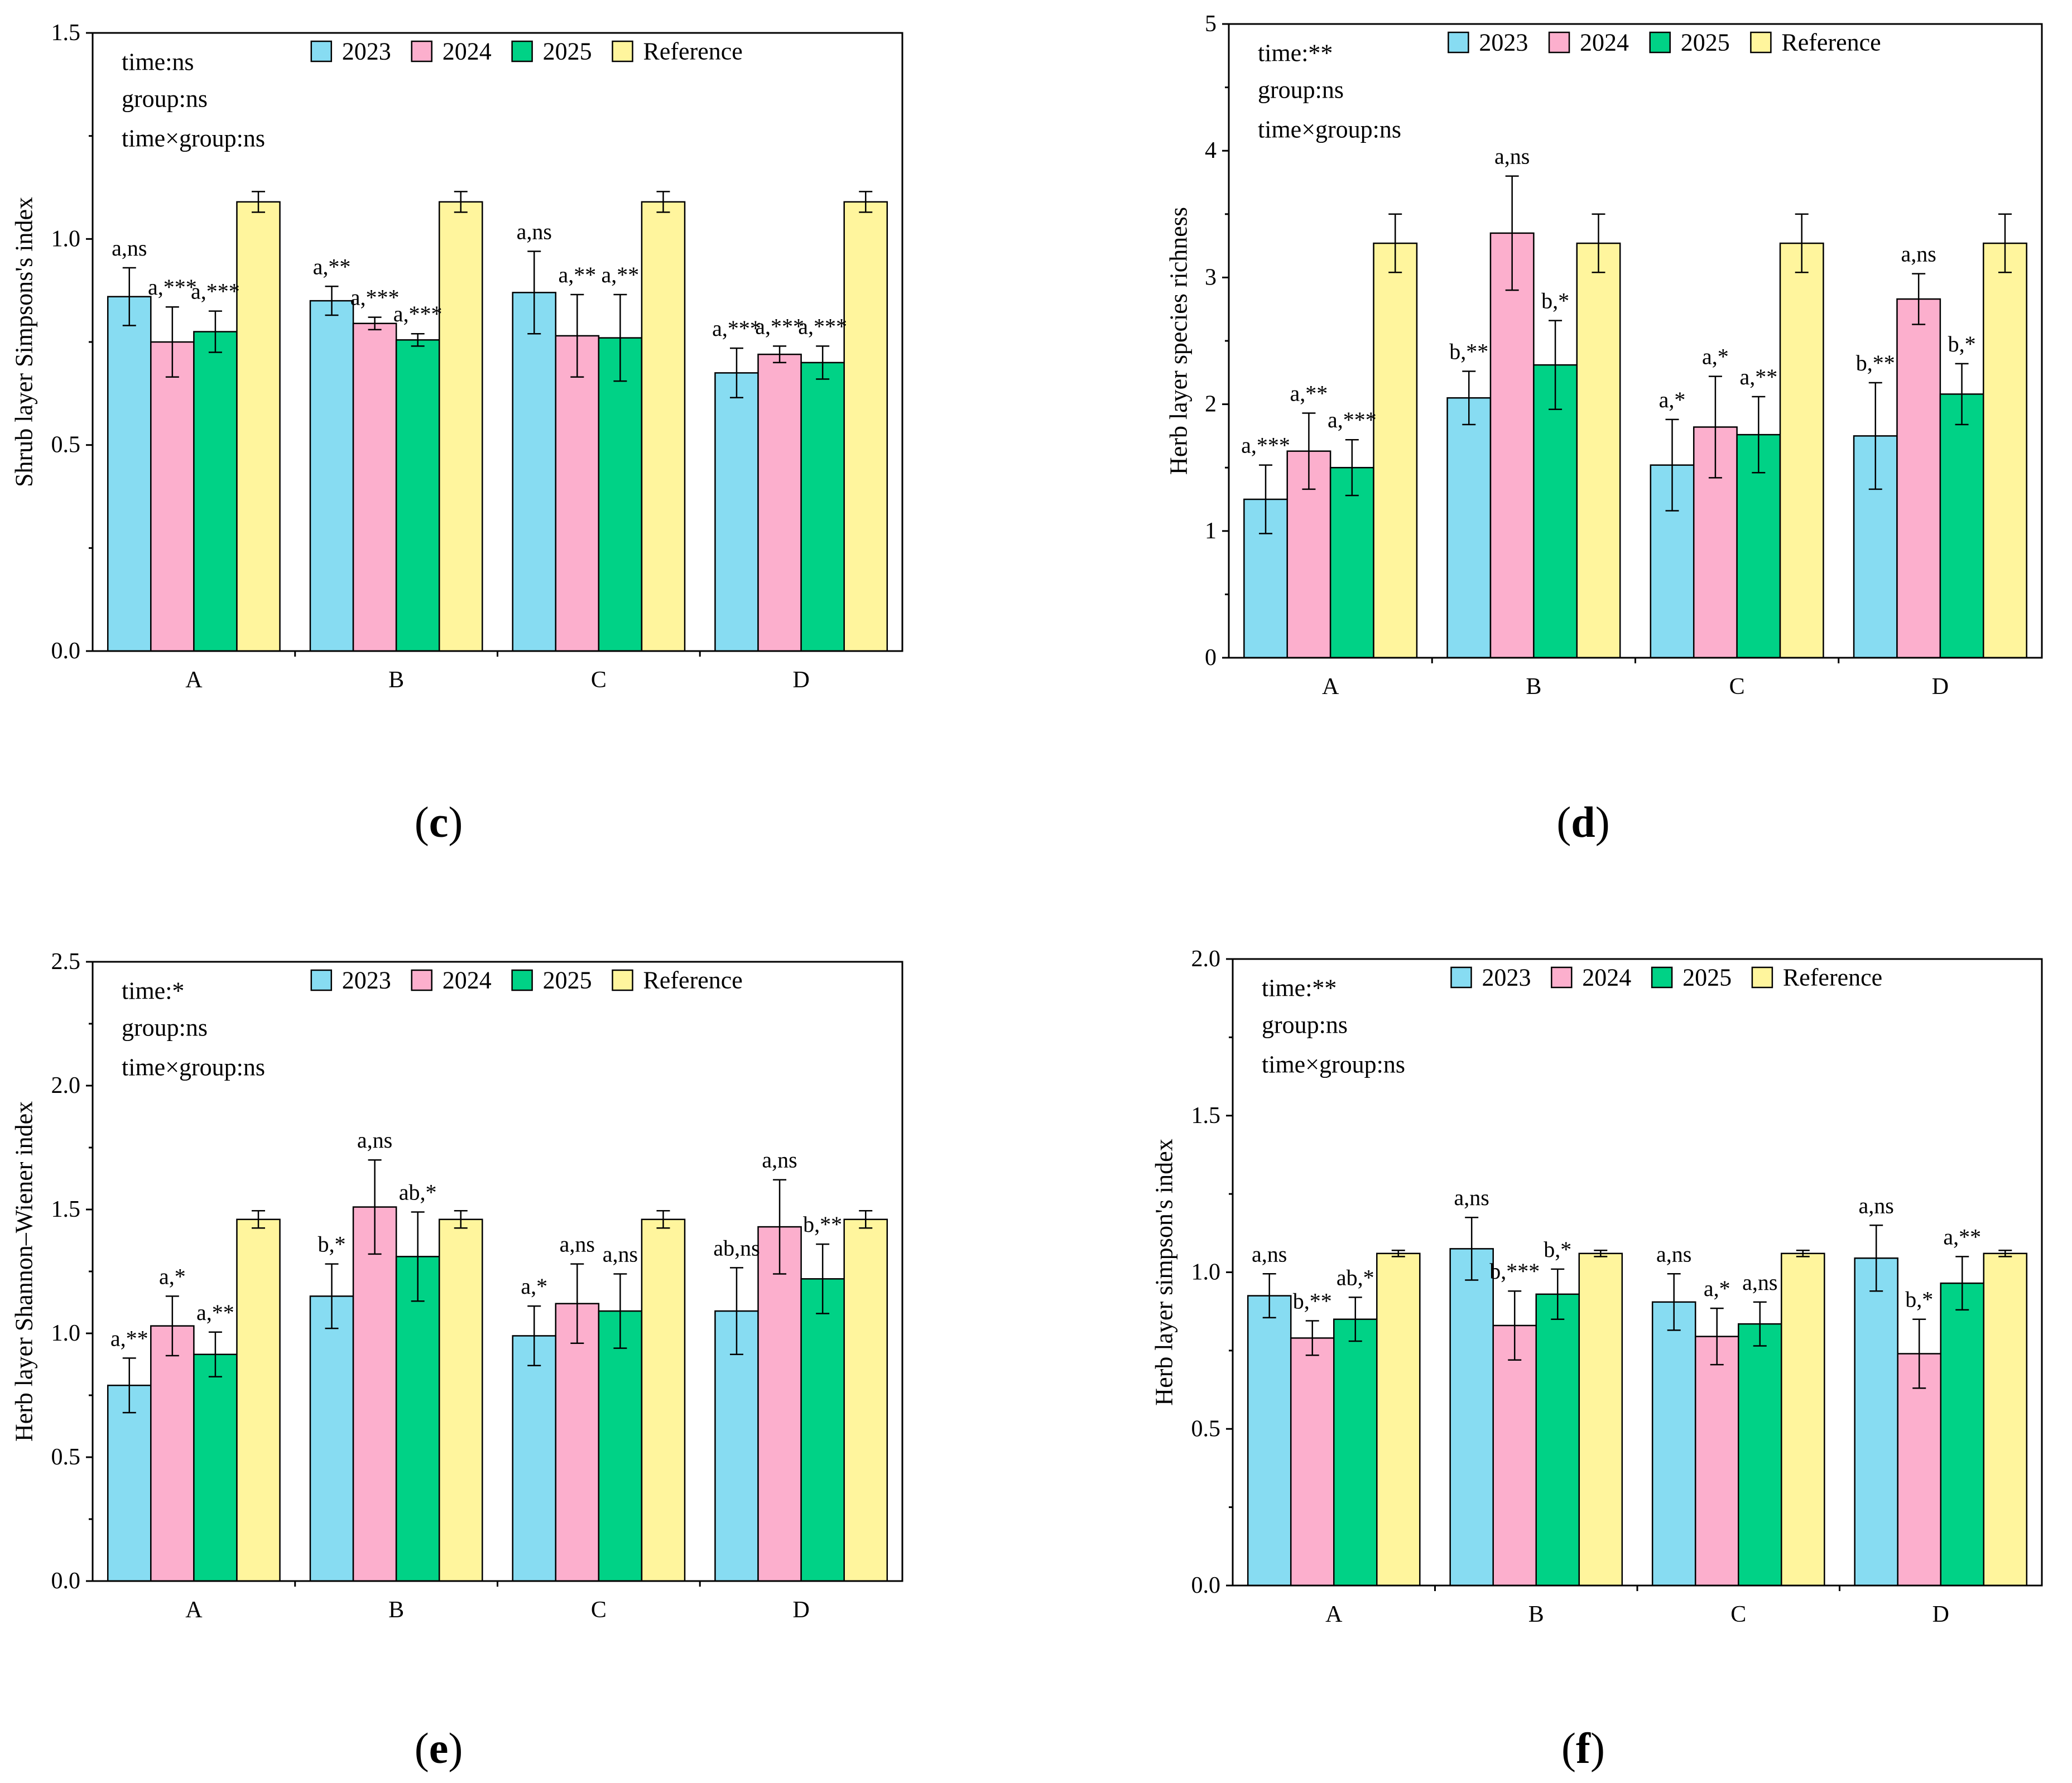 The width and height of the screenshot is (2072, 1783). What do you see at coordinates (1963, 1434) in the screenshot?
I see `bar-f-d-2025` at bounding box center [1963, 1434].